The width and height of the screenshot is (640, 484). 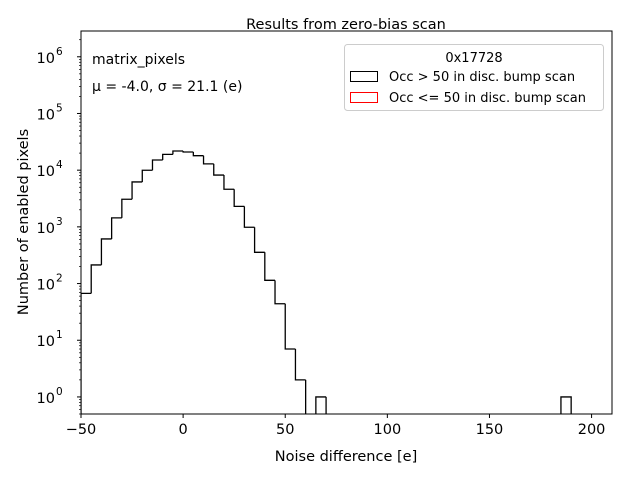 I want to click on chart-title: Results from zero-bias scan, so click(x=346, y=25).